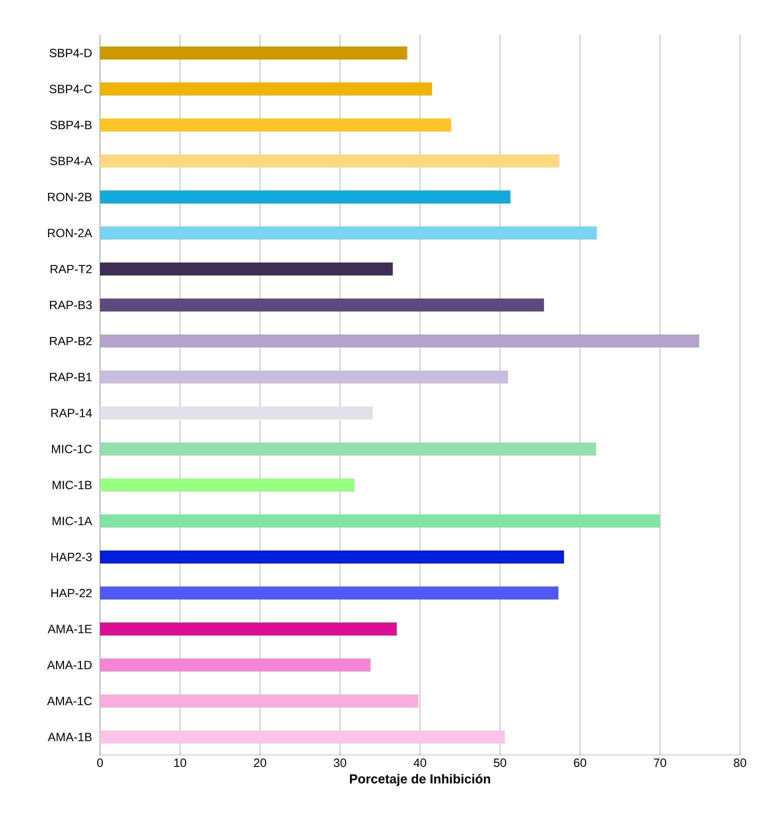 This screenshot has width=761, height=837. I want to click on x-tick-label: 0, so click(100, 762).